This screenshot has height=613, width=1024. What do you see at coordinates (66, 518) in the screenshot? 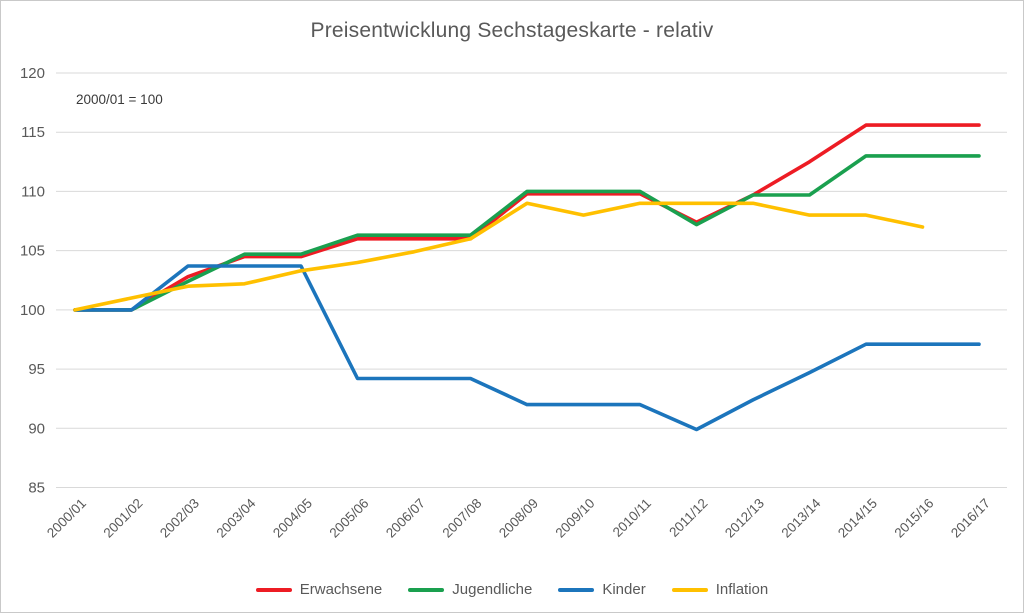
I see `x-axis-label: 2000/01` at bounding box center [66, 518].